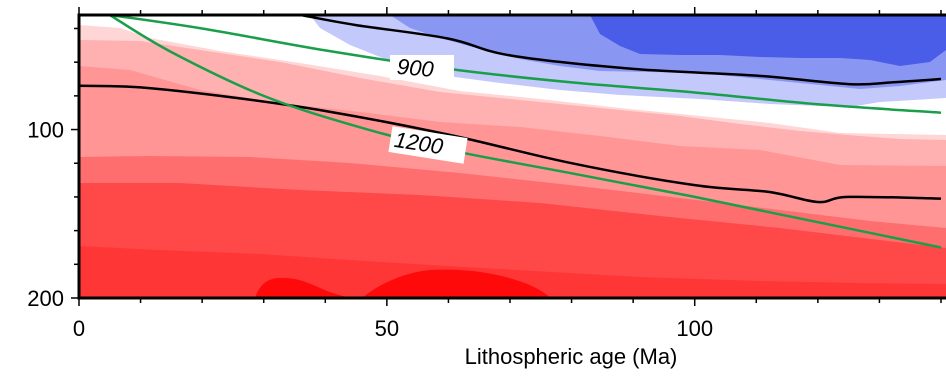 The image size is (946, 377). Describe the element at coordinates (694, 328) in the screenshot. I see `x-tick-label-100: 100` at that location.